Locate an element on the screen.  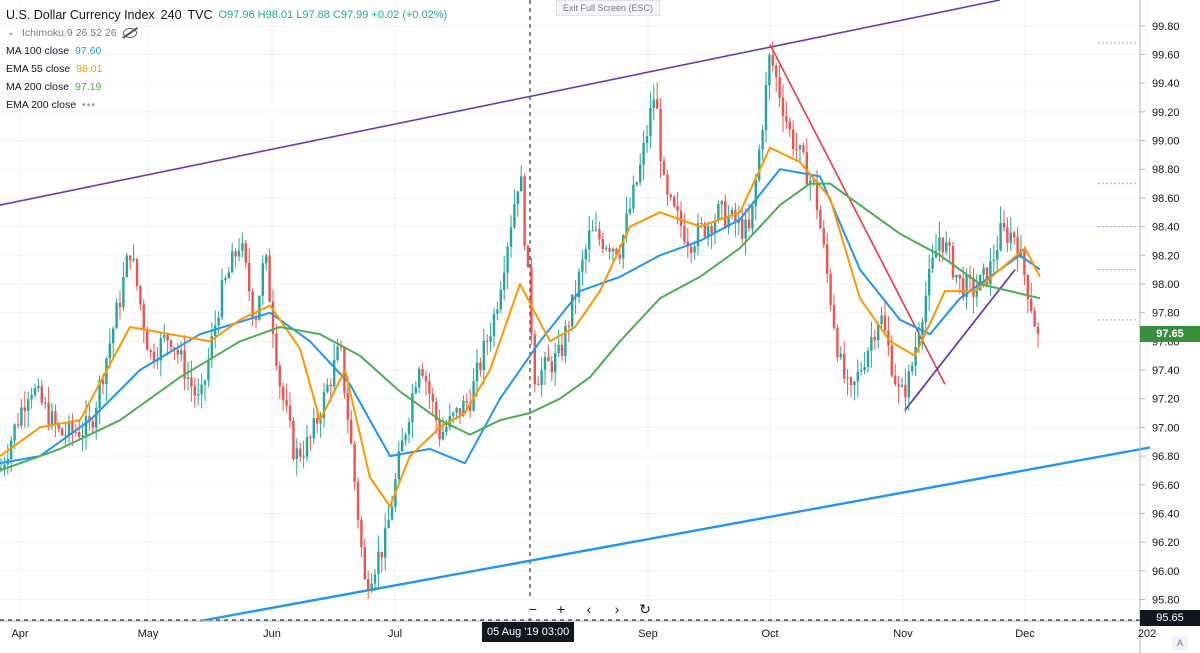
hidden-eye-icon is located at coordinates (129, 33).